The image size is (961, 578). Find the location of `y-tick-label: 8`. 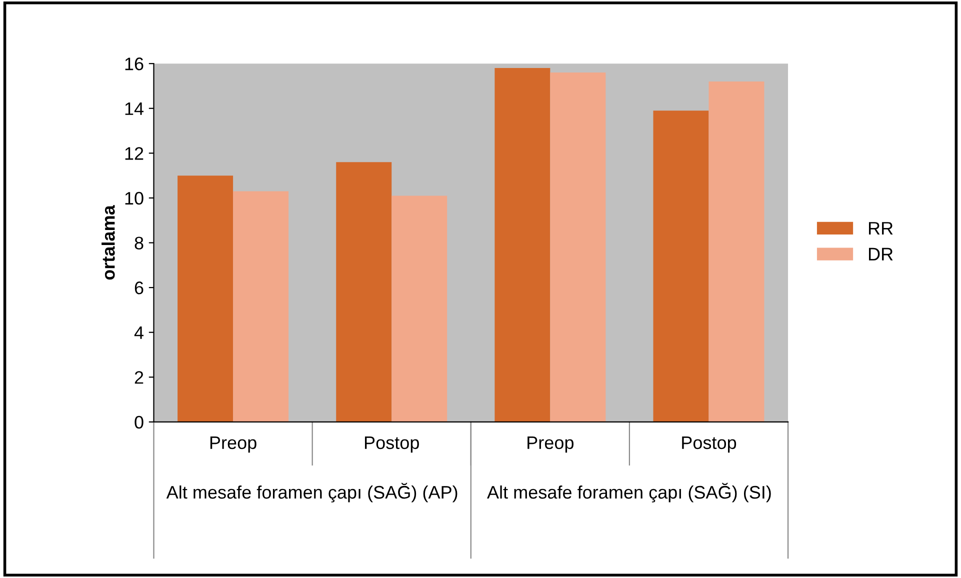

y-tick-label: 8 is located at coordinates (139, 243).